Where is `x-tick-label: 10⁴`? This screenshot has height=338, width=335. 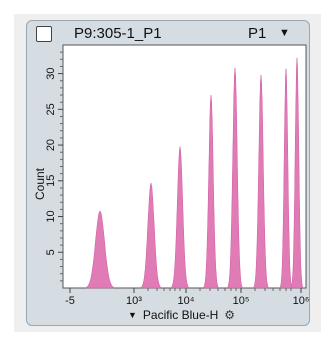
x-tick-label: 10⁴ is located at coordinates (186, 301).